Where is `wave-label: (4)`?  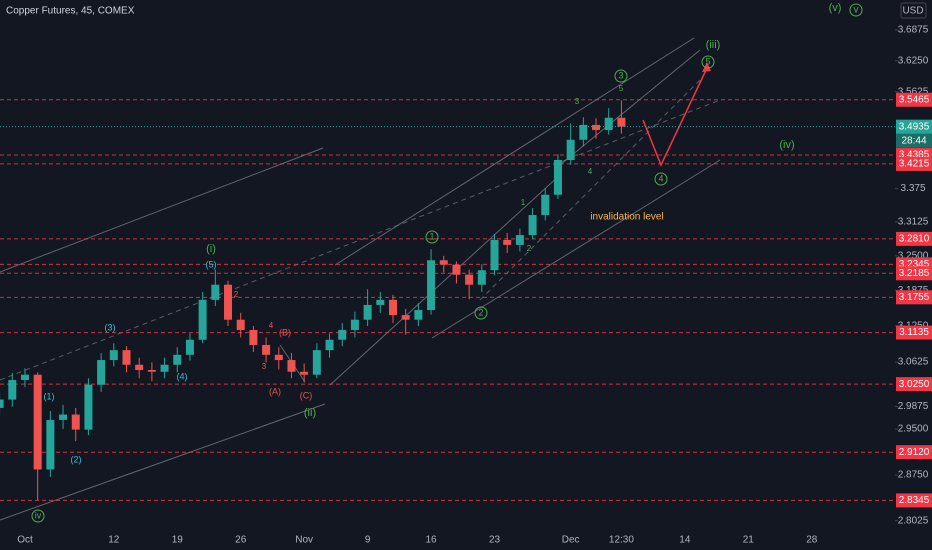
wave-label: (4) is located at coordinates (182, 376).